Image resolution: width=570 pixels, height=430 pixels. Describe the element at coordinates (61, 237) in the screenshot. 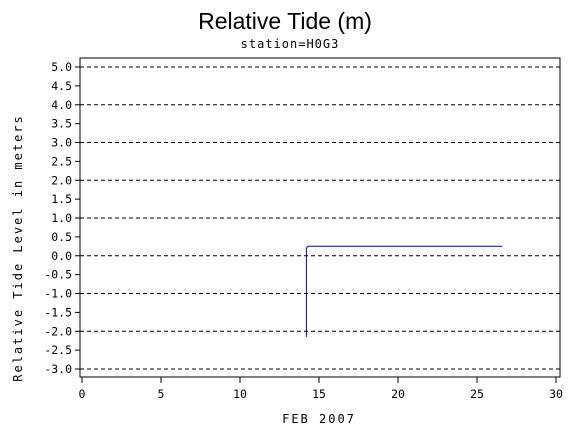

I see `y-tick-label: 0.5` at that location.